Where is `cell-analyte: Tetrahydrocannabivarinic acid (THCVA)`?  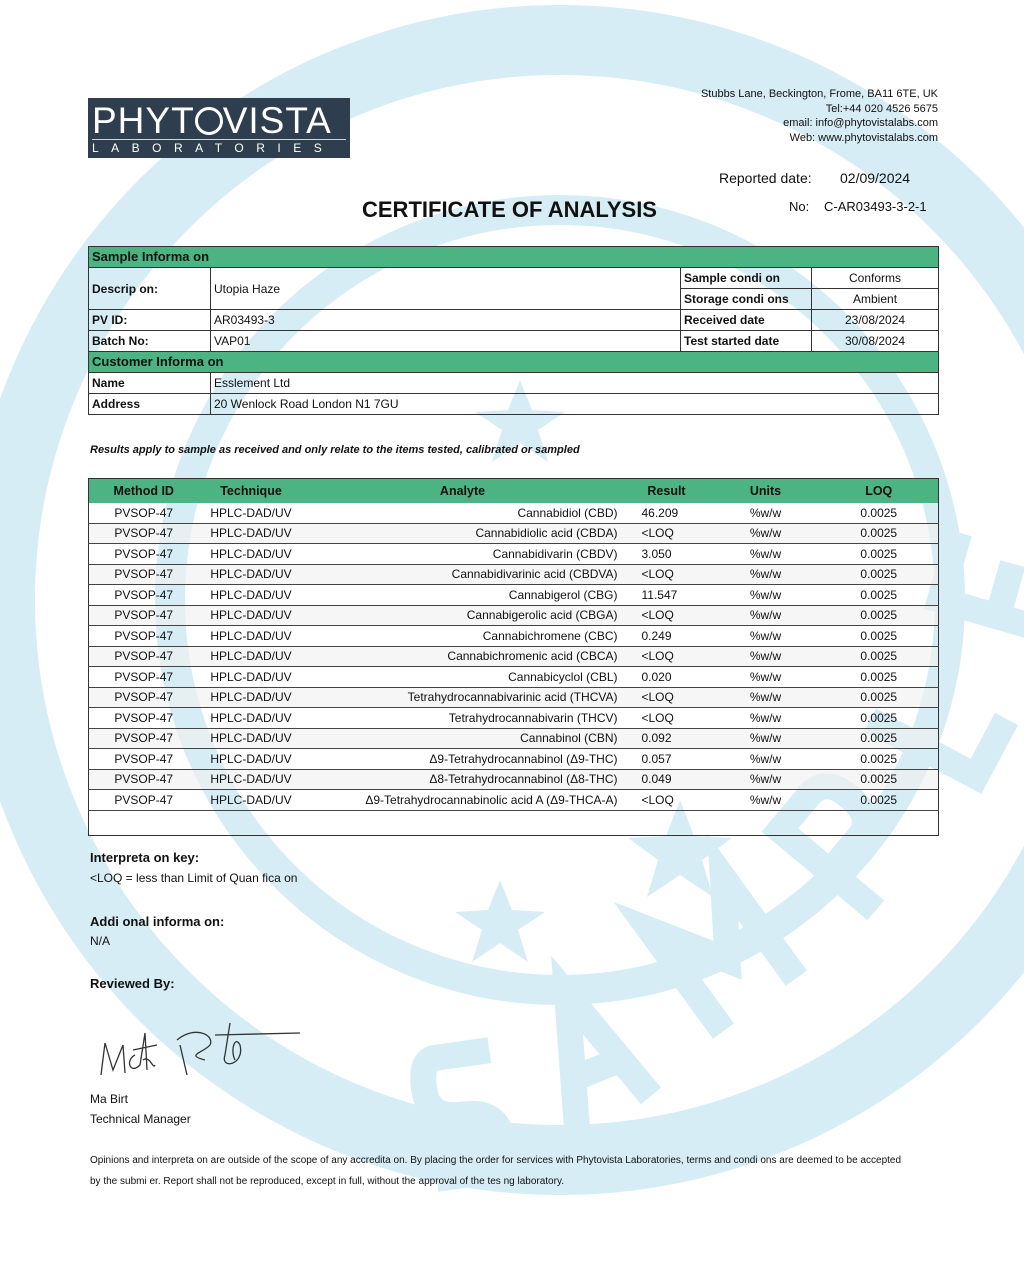 cell-analyte: Tetrahydrocannabivarinic acid (THCVA) is located at coordinates (462, 697).